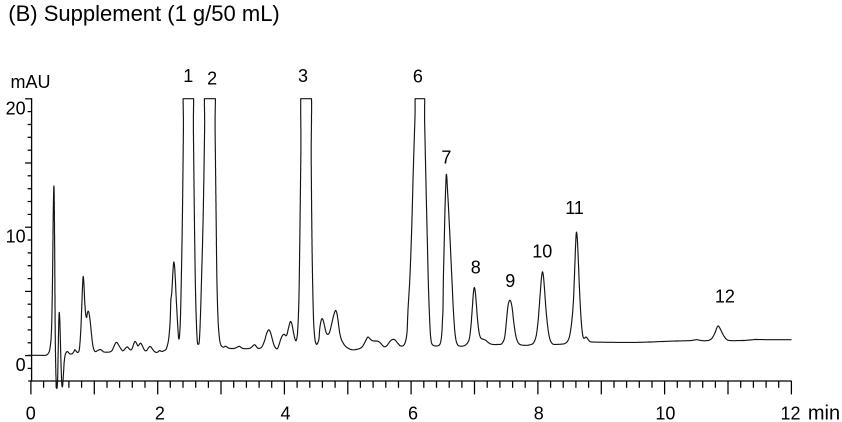  I want to click on svg-text: 1, so click(188, 76).